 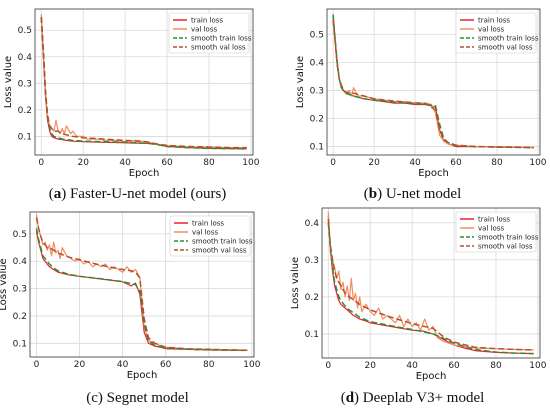 What do you see at coordinates (412, 398) in the screenshot?
I see `caption-d: (d) Deeplab V3+ model` at bounding box center [412, 398].